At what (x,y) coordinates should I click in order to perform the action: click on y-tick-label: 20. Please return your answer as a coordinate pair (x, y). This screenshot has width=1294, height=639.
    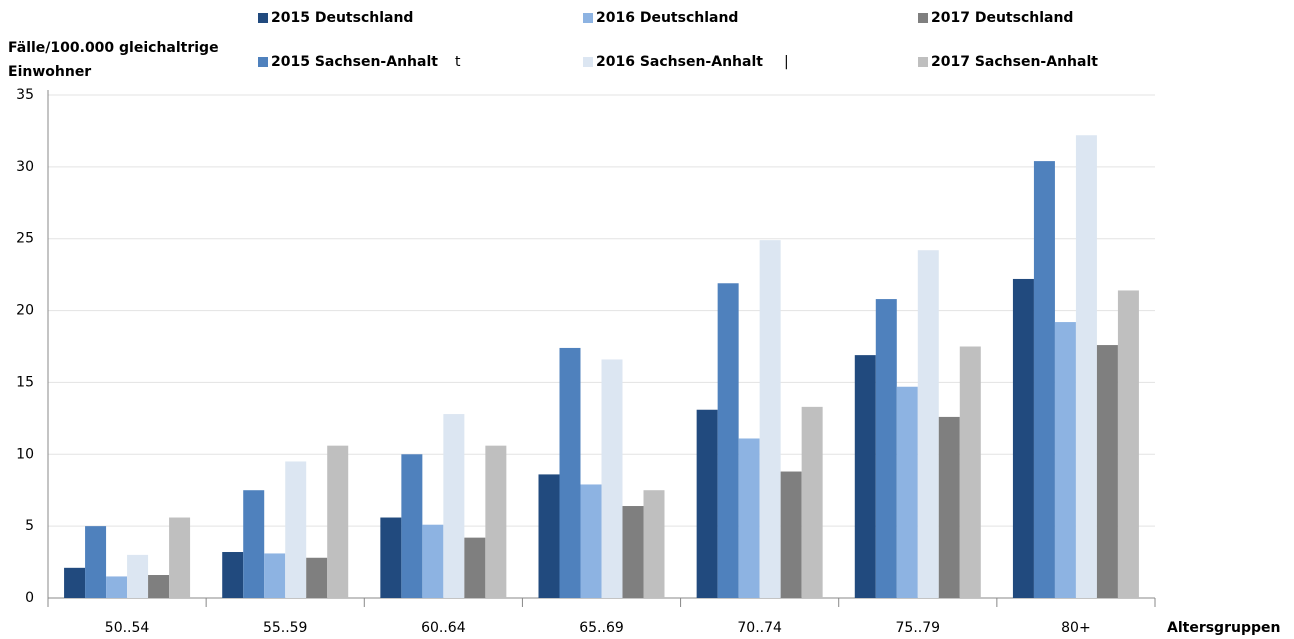
    Looking at the image, I should click on (25, 311).